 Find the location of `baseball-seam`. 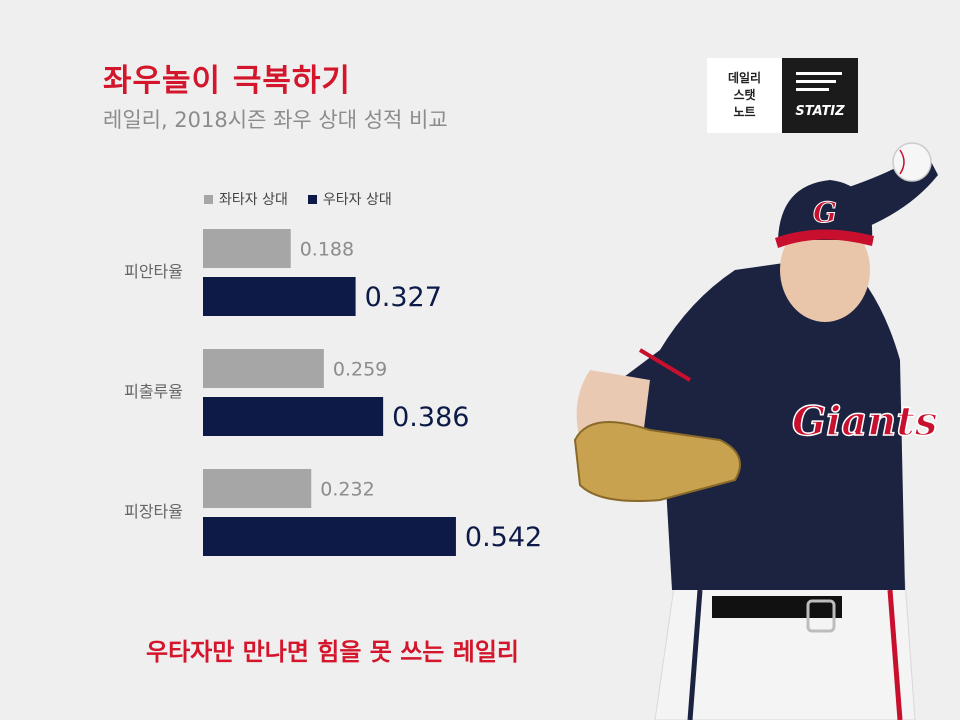

baseball-seam is located at coordinates (902, 162).